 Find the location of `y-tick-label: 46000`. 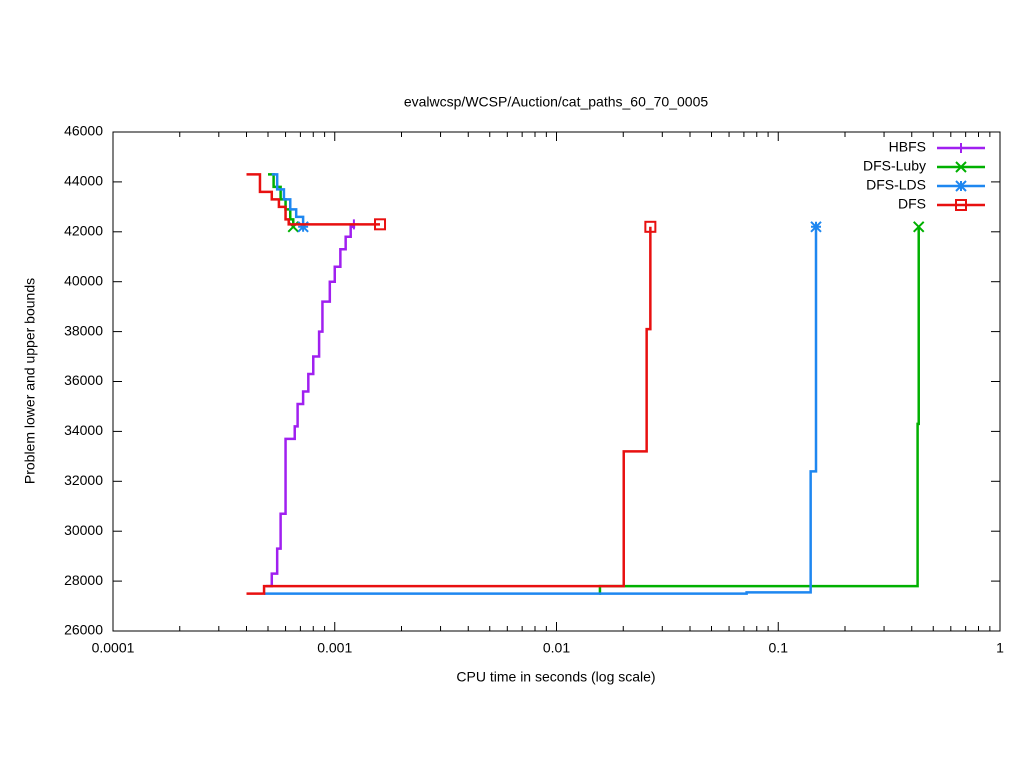

y-tick-label: 46000 is located at coordinates (83, 131).